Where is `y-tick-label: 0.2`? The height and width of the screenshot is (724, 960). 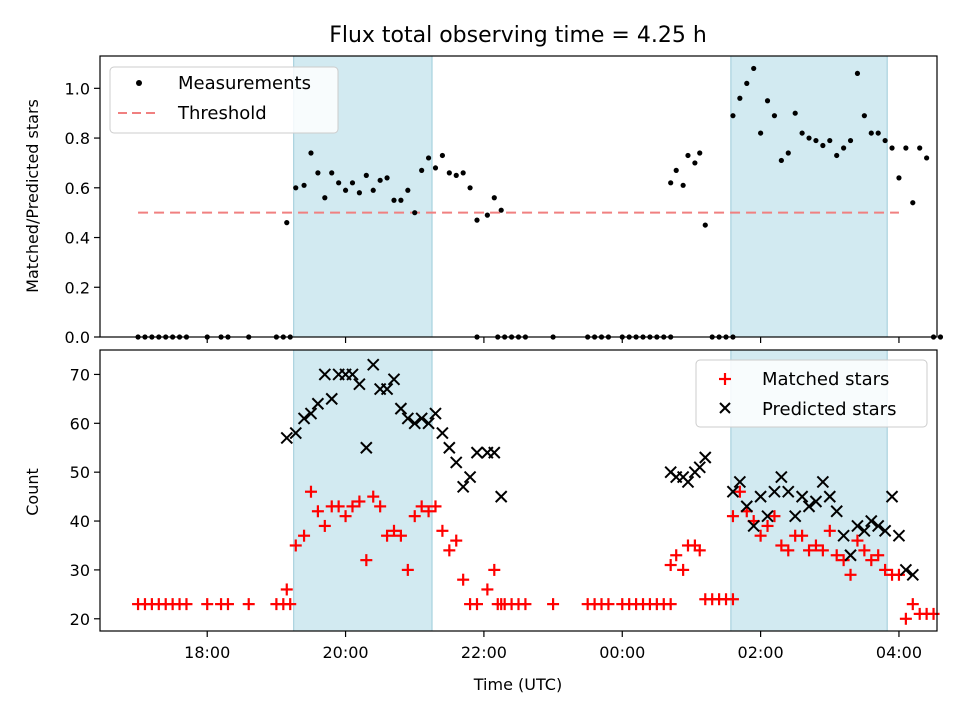 y-tick-label: 0.2 is located at coordinates (77, 287).